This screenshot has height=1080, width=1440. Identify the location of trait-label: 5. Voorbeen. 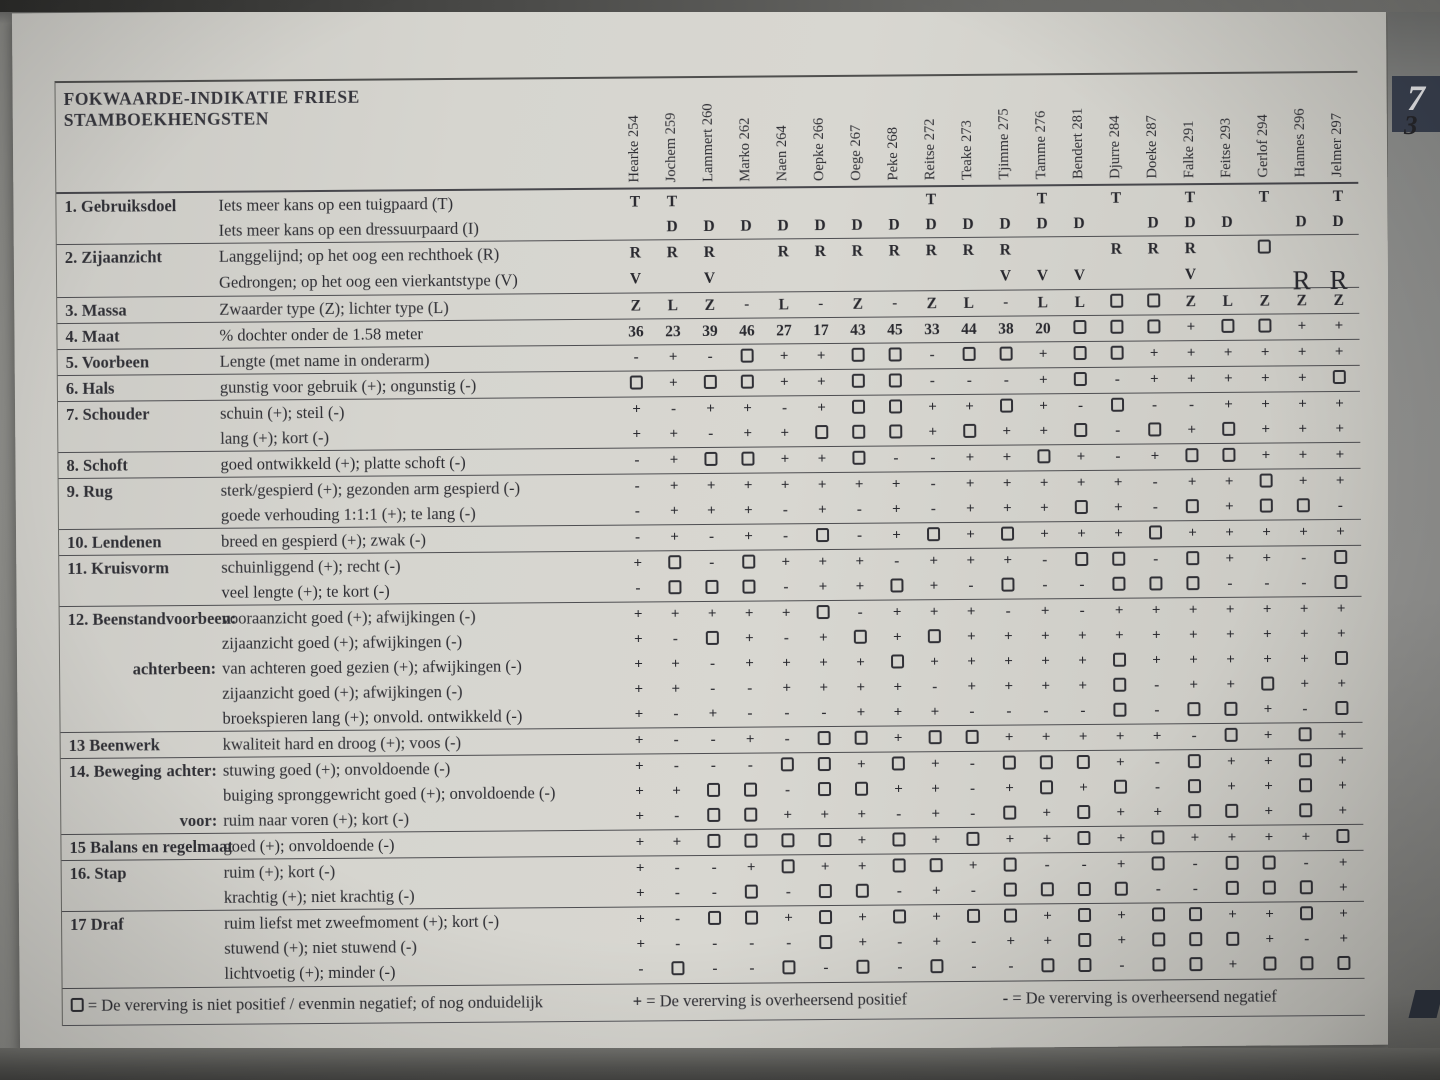
(139, 361).